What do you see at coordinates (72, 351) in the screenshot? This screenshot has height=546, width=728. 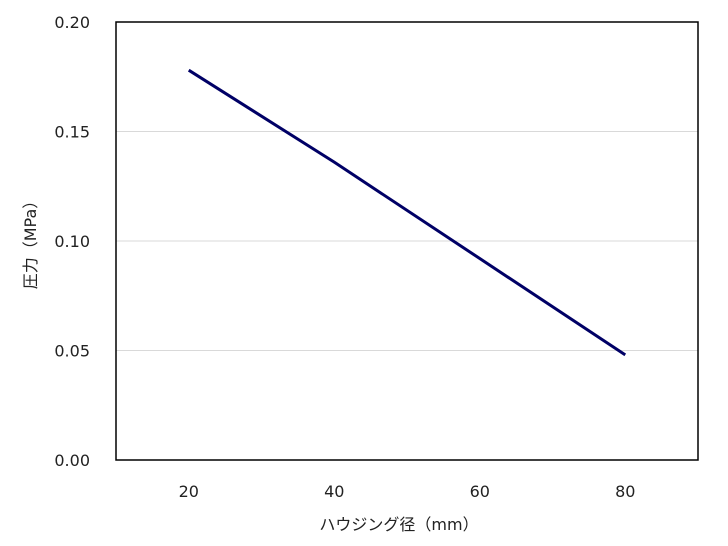 I see `y-tick-label: 0.05` at bounding box center [72, 351].